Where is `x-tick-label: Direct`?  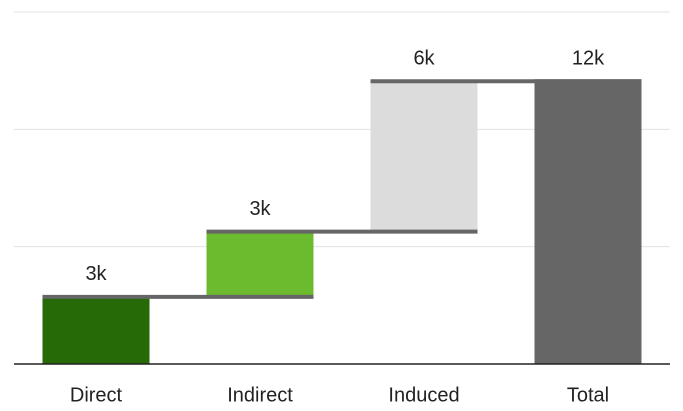
x-tick-label: Direct is located at coordinates (96, 395).